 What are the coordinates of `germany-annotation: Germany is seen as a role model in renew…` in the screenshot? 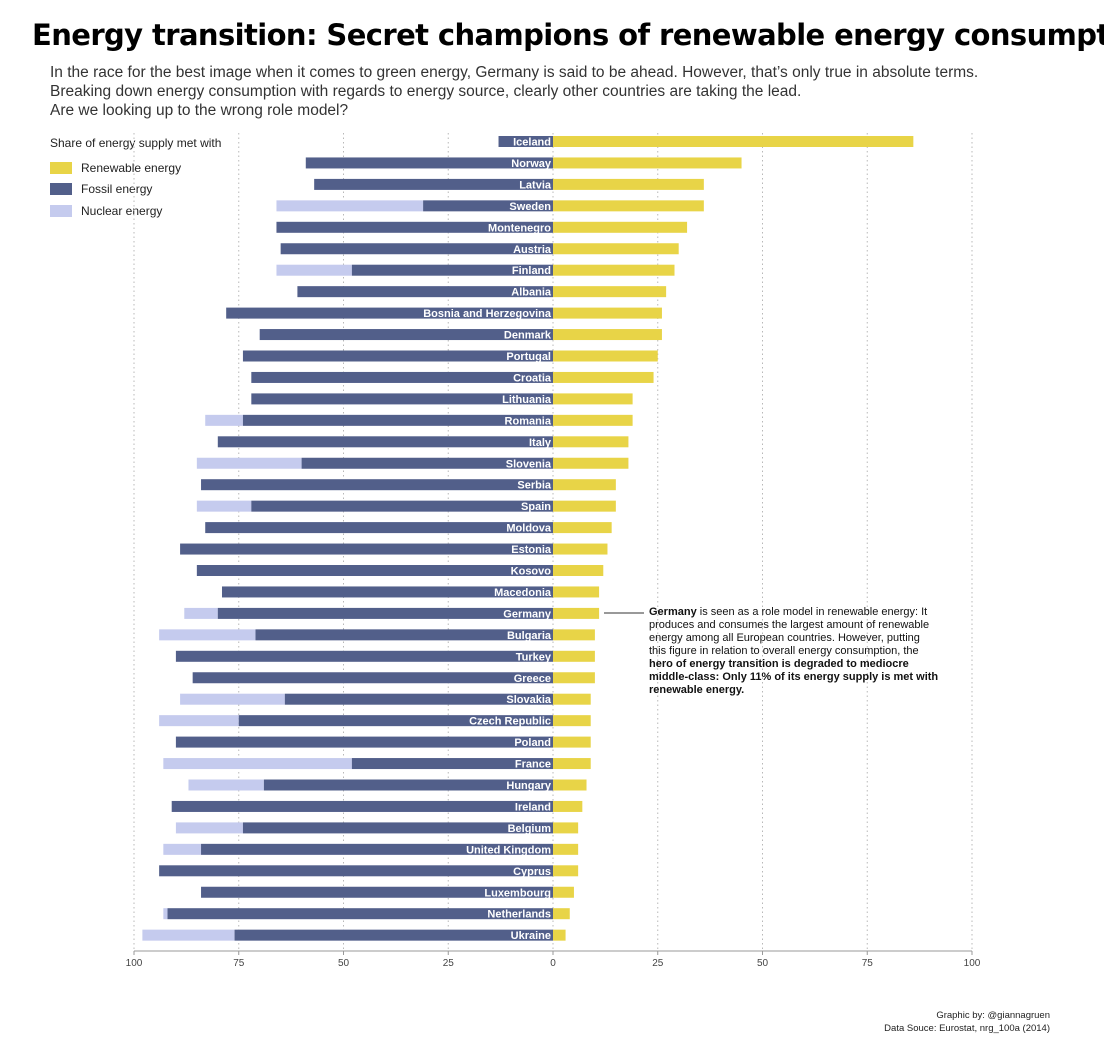 It's located at (794, 651).